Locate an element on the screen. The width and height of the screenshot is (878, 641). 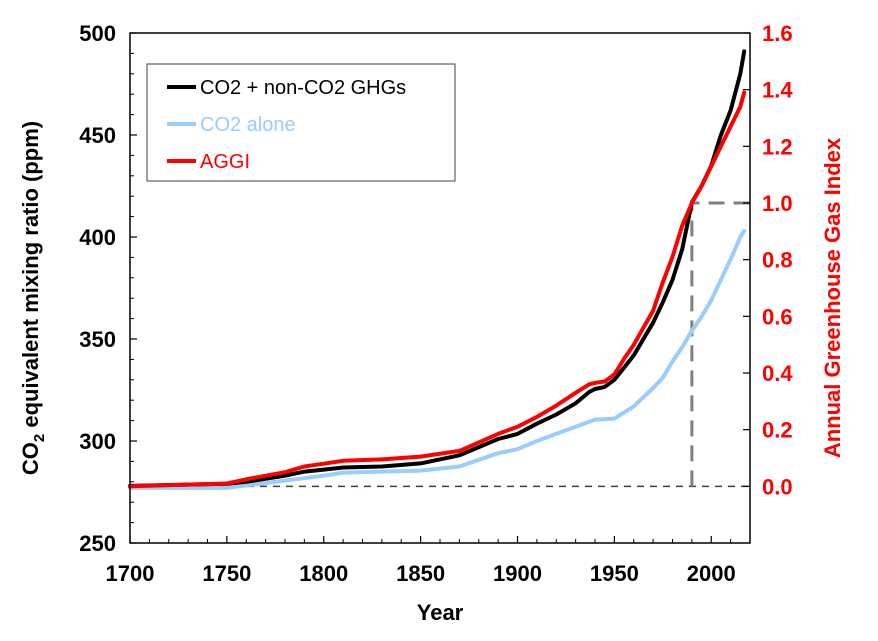
legend-label: AGGI is located at coordinates (225, 162).